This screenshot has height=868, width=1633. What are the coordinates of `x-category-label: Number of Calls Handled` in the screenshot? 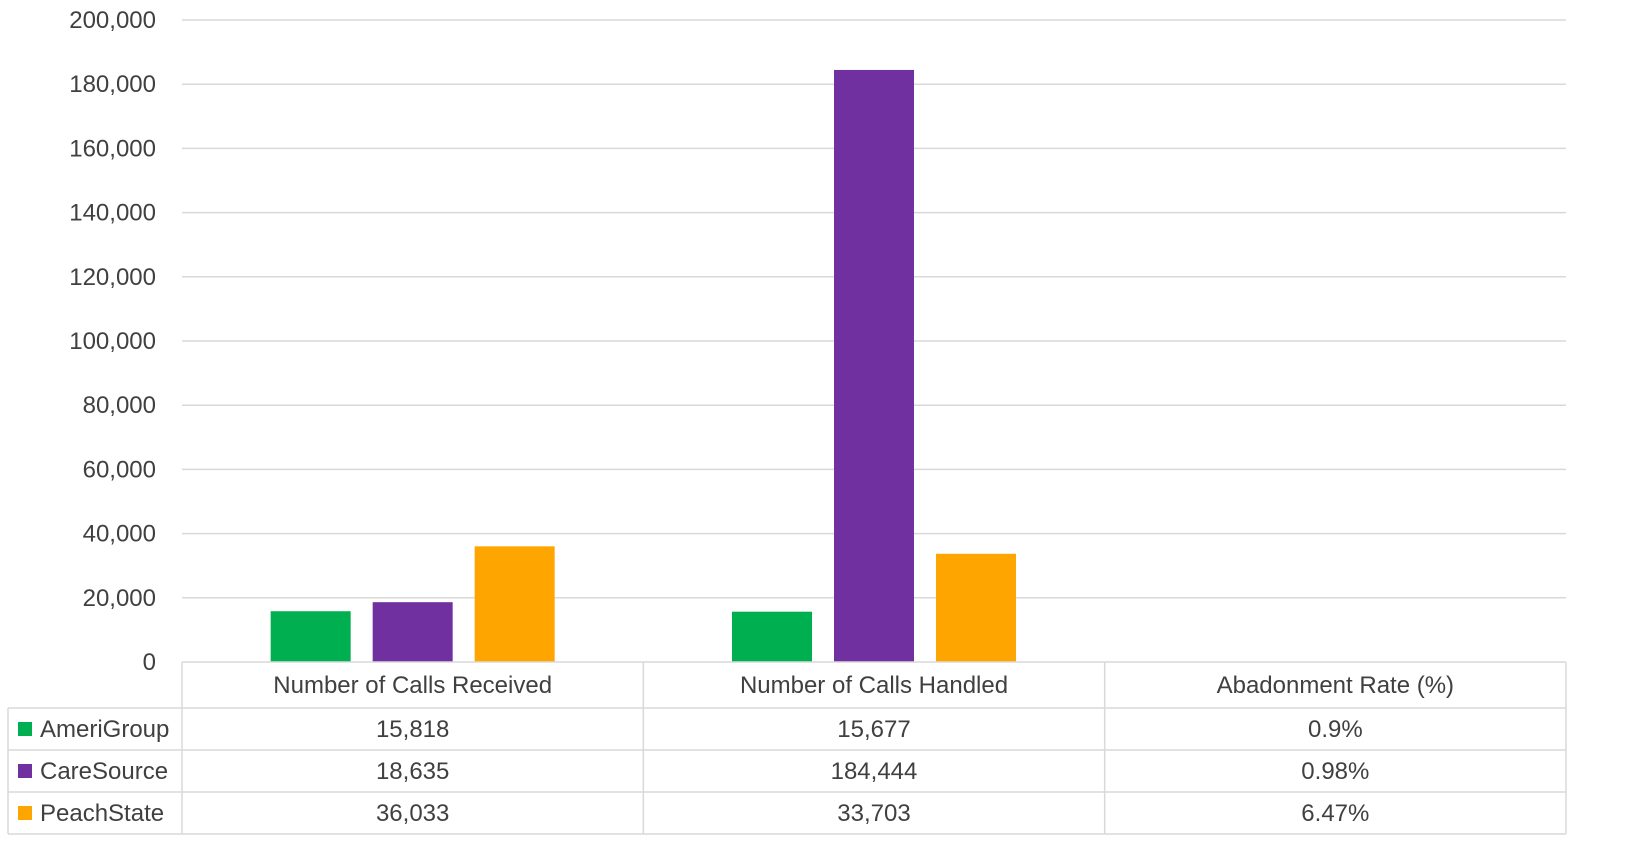 It's located at (874, 685).